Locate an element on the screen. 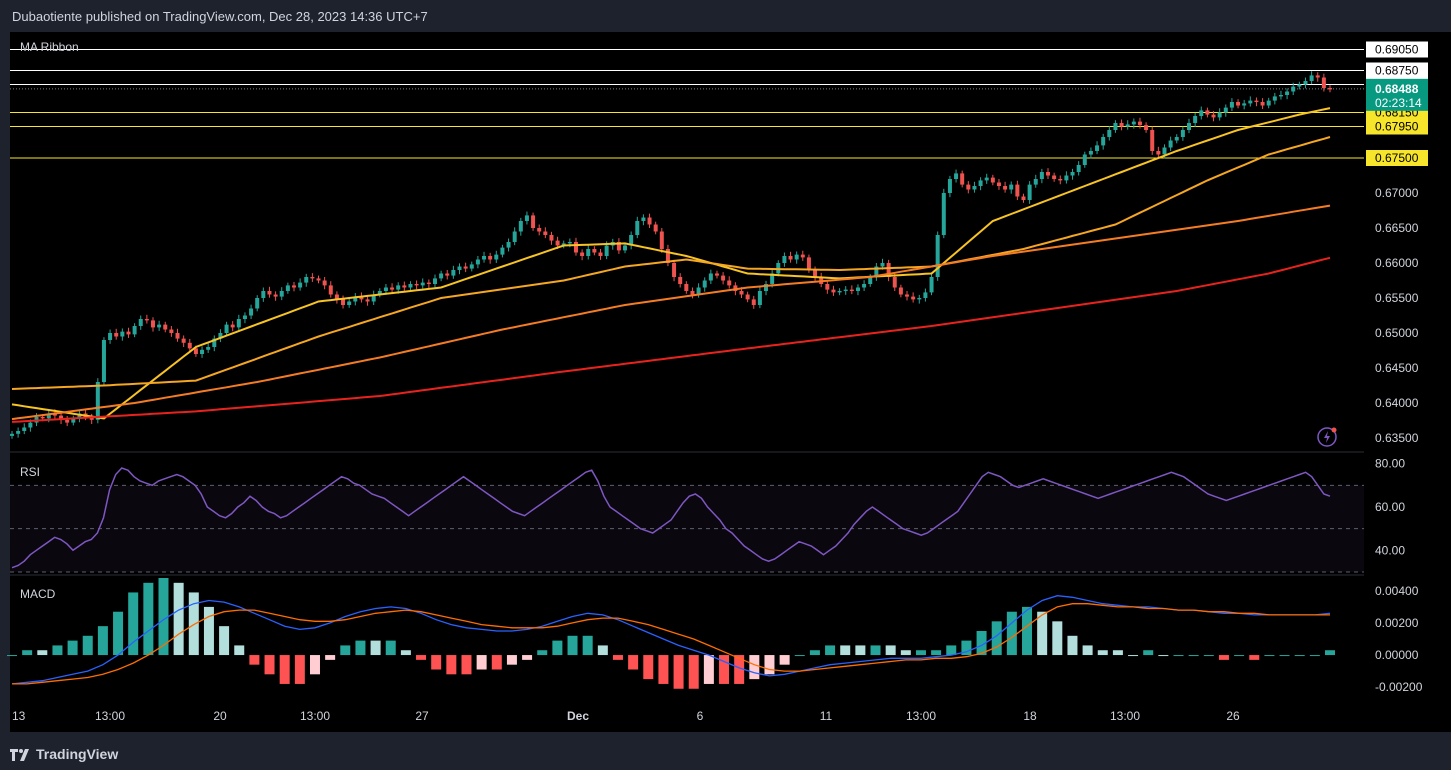 This screenshot has width=1451, height=770. signal-line is located at coordinates (671, 644).